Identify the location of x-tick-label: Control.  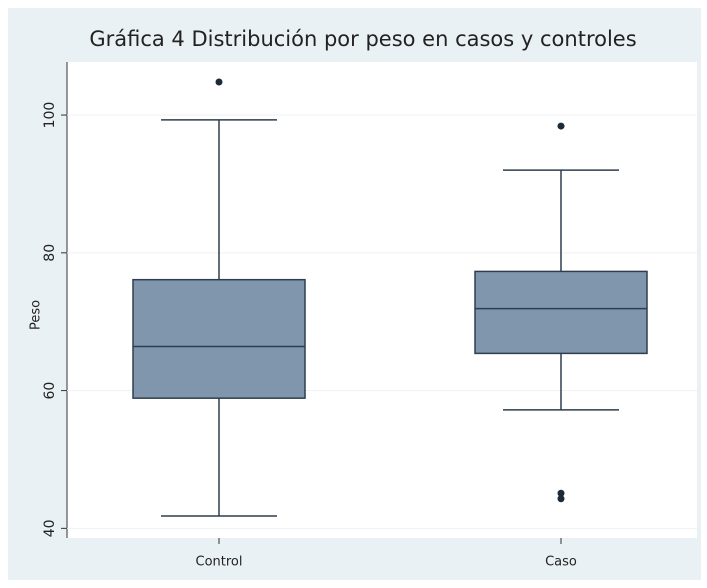
(219, 562).